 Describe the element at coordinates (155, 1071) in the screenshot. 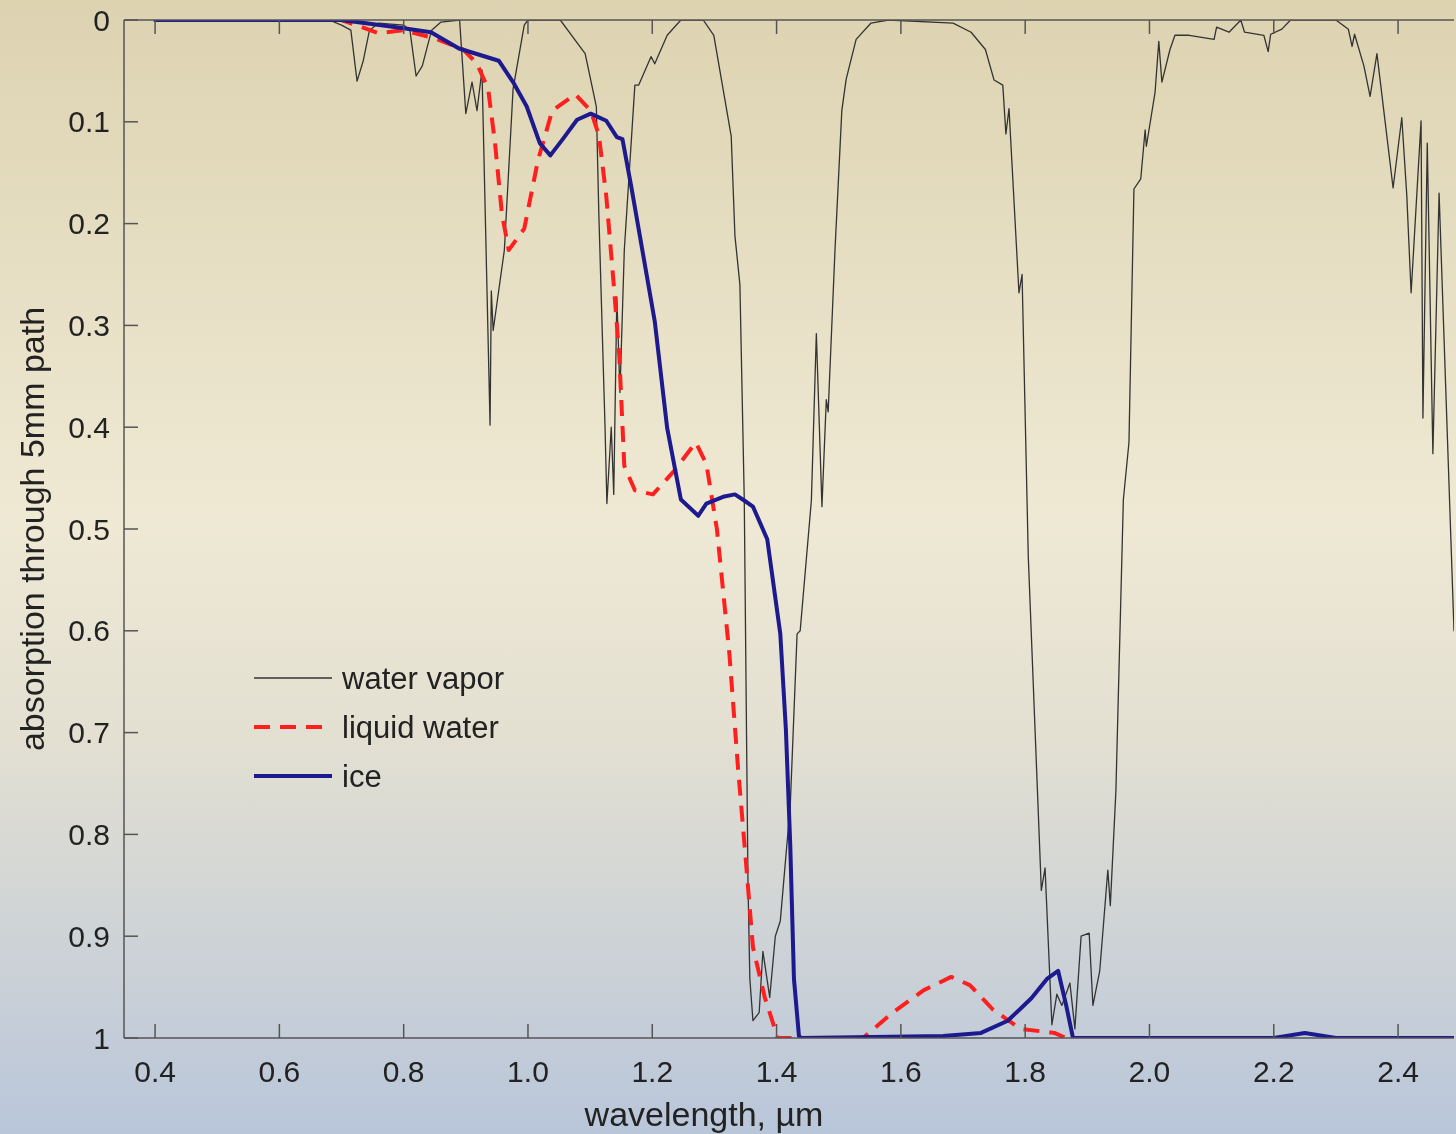

I see `x-tick-label: 0.4` at that location.